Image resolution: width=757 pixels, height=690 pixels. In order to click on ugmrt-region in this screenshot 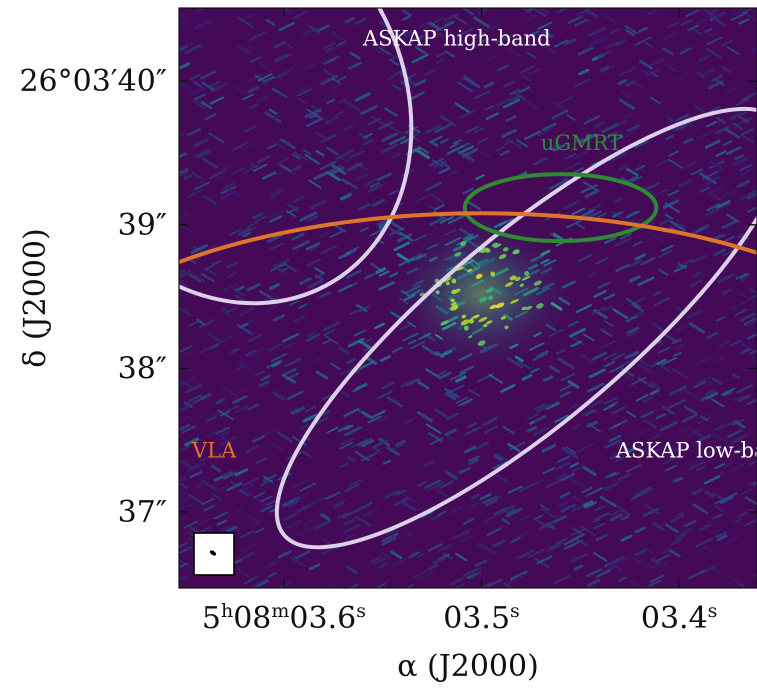, I will do `click(560, 208)`.